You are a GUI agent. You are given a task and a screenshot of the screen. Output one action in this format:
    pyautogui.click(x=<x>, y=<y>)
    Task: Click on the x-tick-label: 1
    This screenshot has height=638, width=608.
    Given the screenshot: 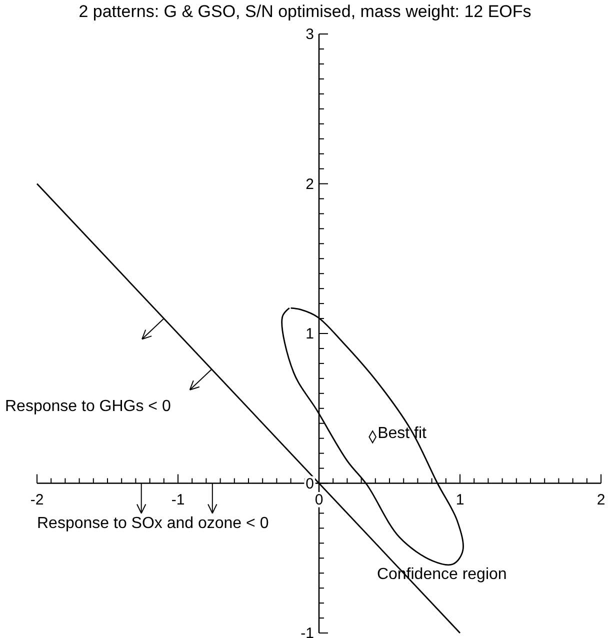 What is the action you would take?
    pyautogui.click(x=460, y=499)
    